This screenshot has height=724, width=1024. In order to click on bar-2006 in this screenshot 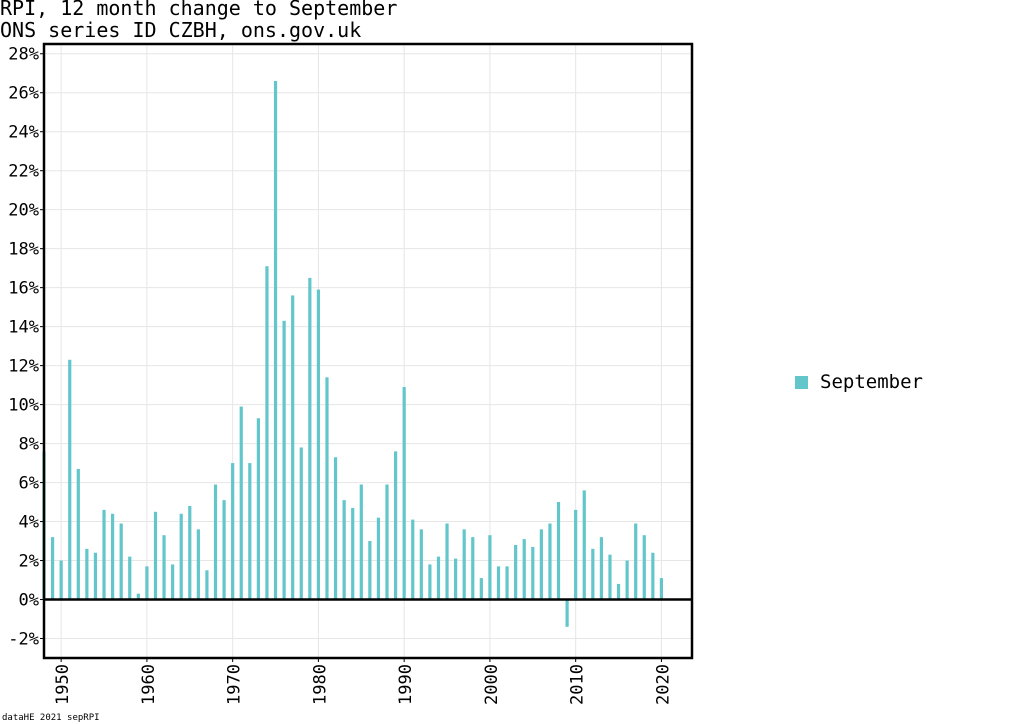, I will do `click(541, 564)`.